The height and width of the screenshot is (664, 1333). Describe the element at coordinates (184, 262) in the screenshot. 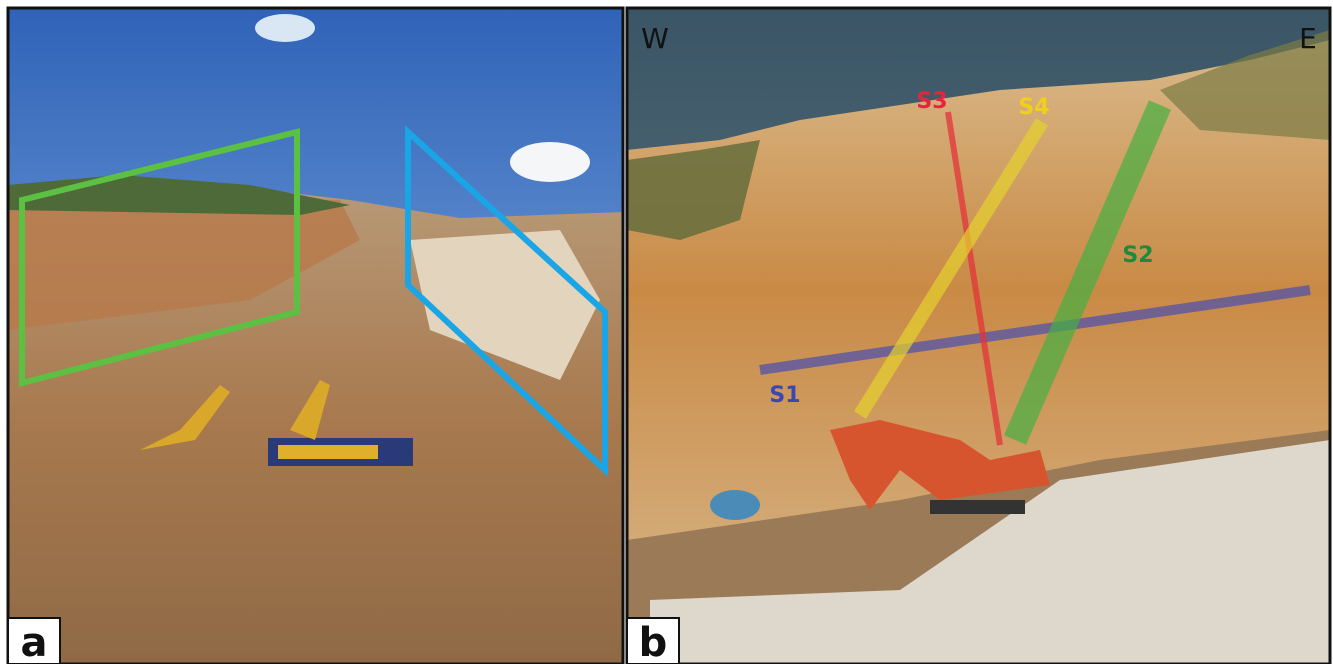

I see `rock-face` at that location.